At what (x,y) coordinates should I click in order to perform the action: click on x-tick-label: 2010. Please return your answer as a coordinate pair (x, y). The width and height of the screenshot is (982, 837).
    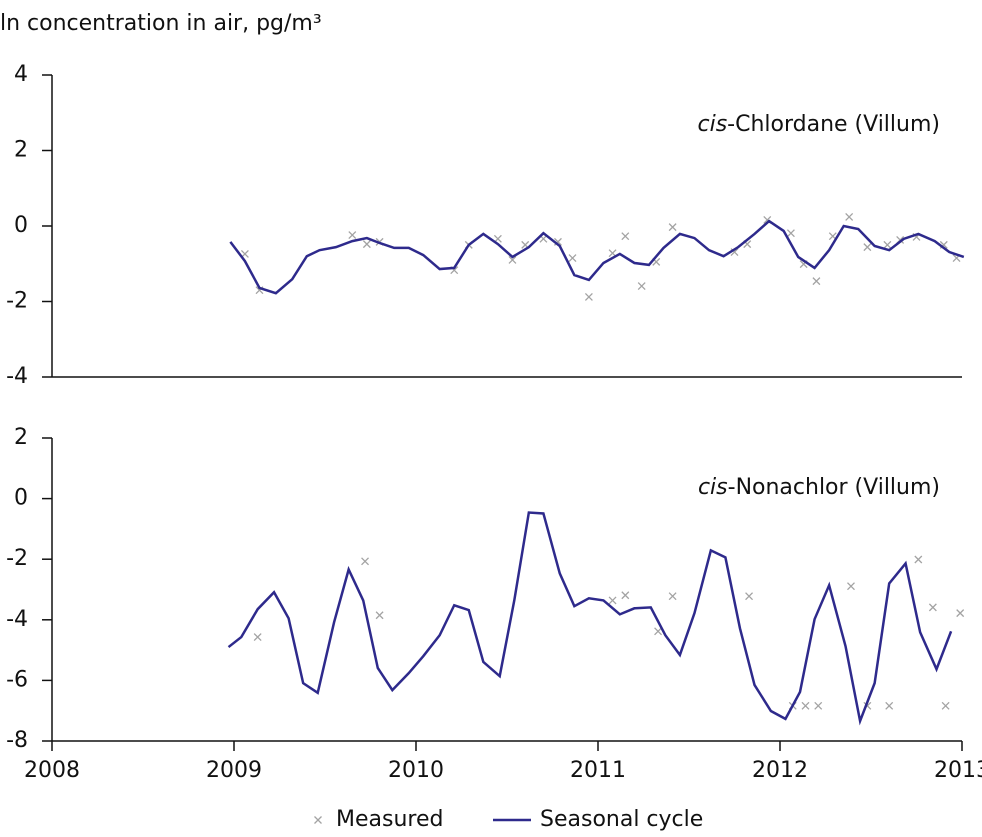
    Looking at the image, I should click on (416, 770).